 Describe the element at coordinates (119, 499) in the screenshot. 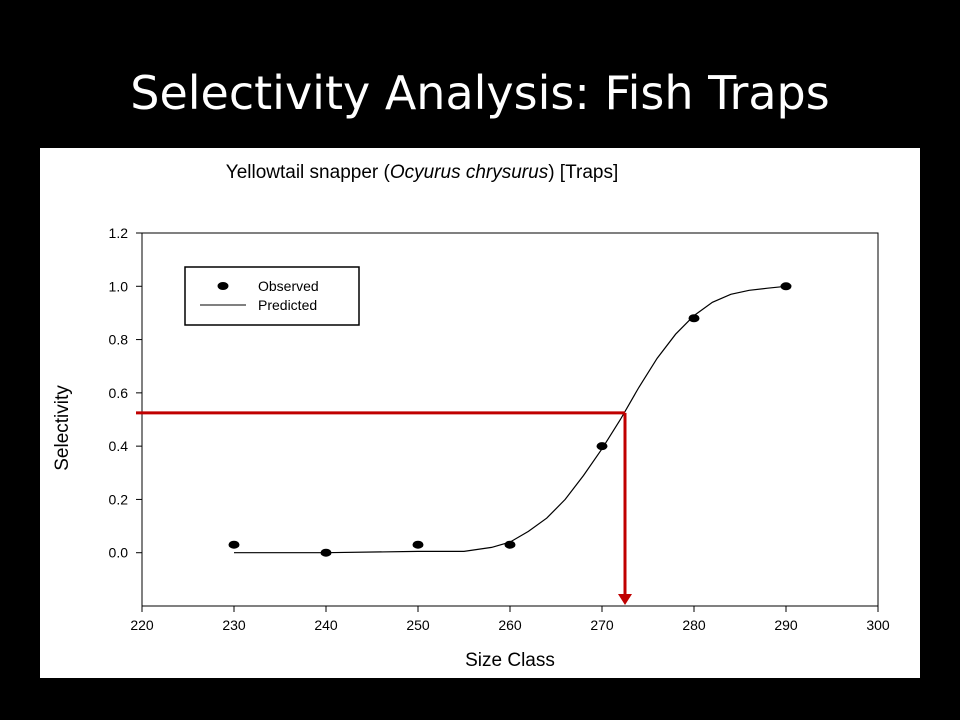

I see `y-tick-label: 0.2` at that location.